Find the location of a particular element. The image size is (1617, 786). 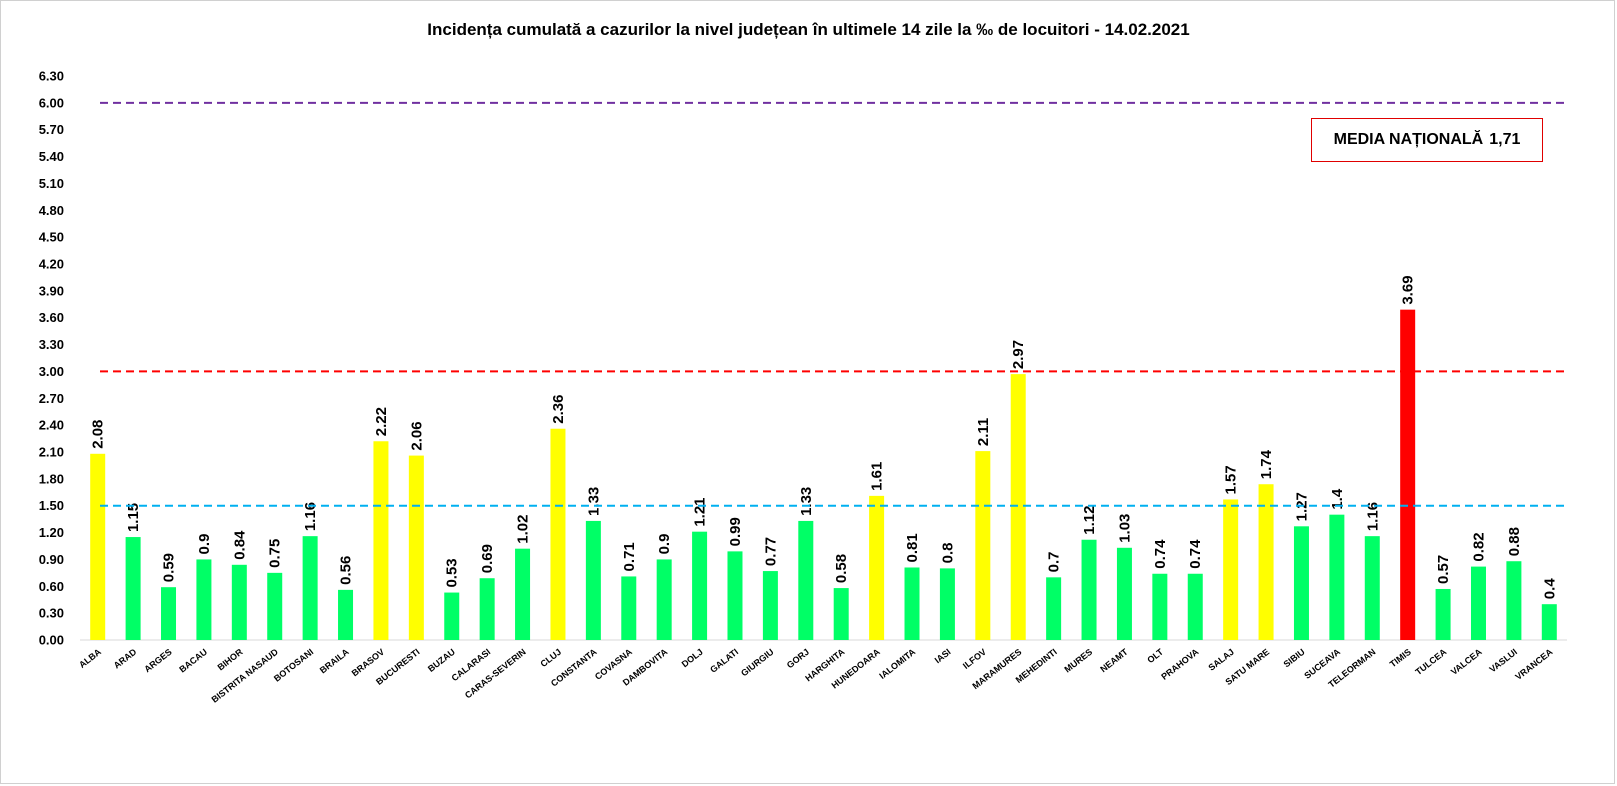

data-label: 0.8 is located at coordinates (947, 553).